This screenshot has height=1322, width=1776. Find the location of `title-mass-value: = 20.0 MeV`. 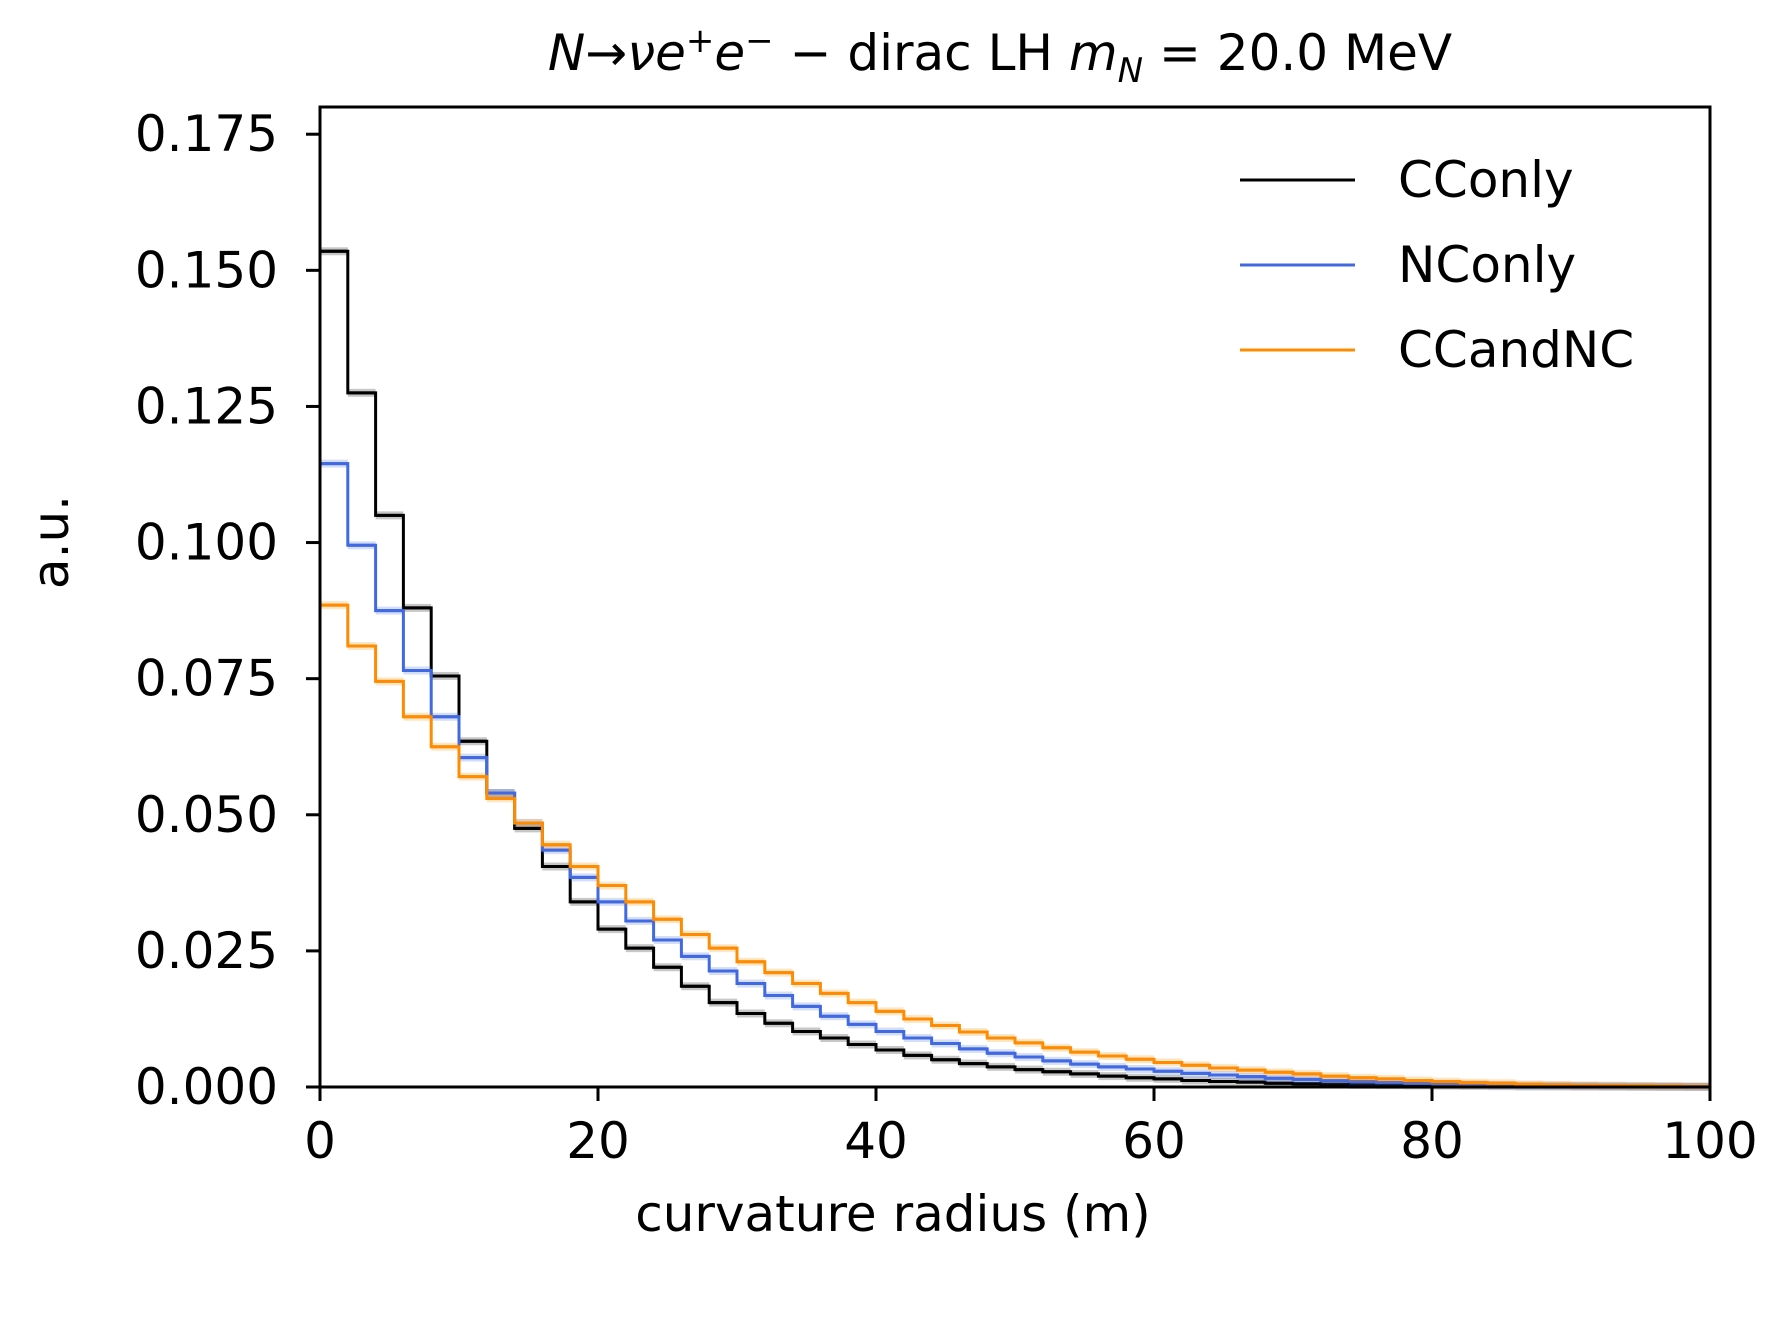

title-mass-value: = 20.0 MeV is located at coordinates (1297, 53).